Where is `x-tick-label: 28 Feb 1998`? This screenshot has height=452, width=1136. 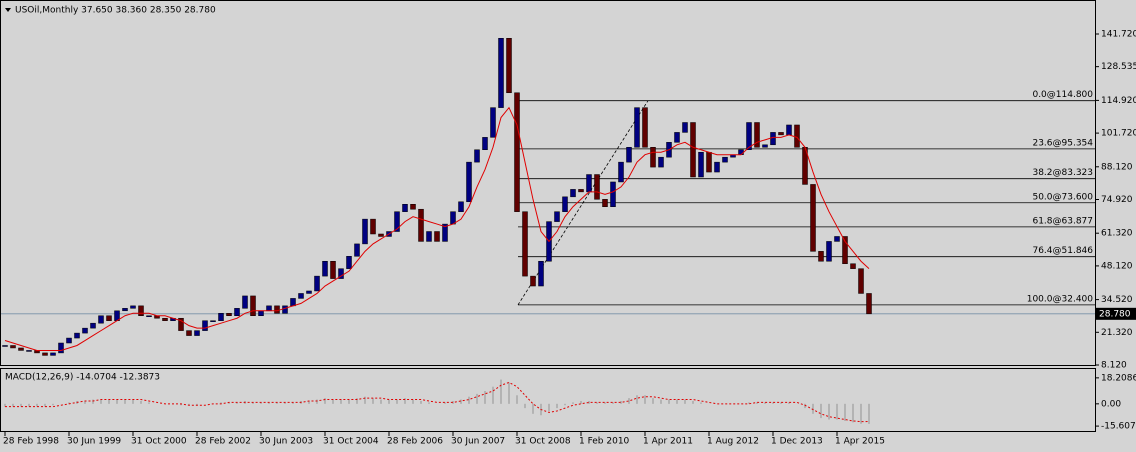 x-tick-label: 28 Feb 1998 is located at coordinates (31, 442).